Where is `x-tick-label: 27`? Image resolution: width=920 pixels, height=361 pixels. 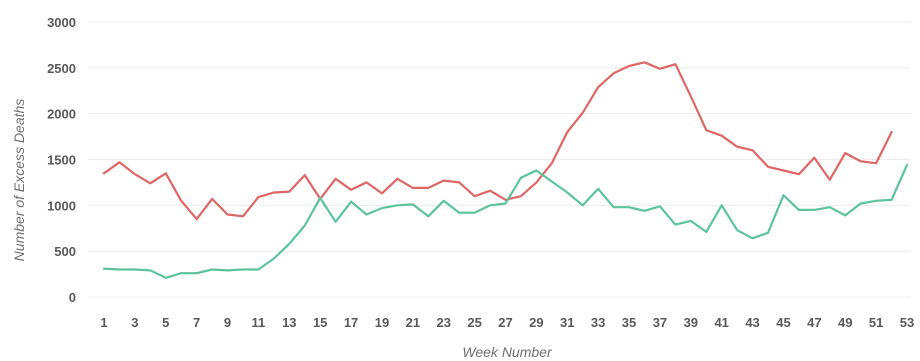 x-tick-label: 27 is located at coordinates (505, 322).